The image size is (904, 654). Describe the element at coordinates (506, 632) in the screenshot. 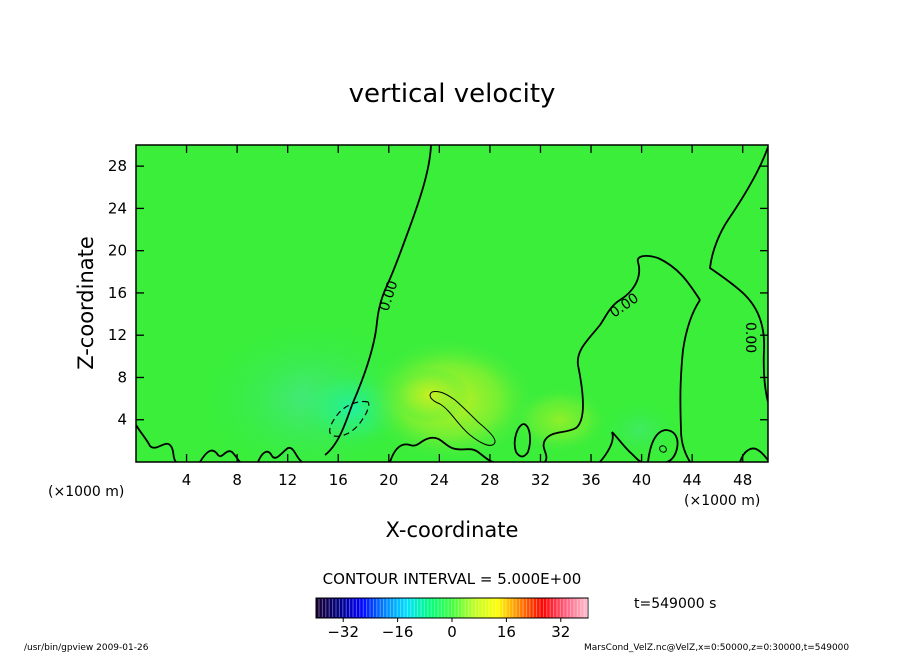

I see `colorbar-tick-label: 16` at that location.